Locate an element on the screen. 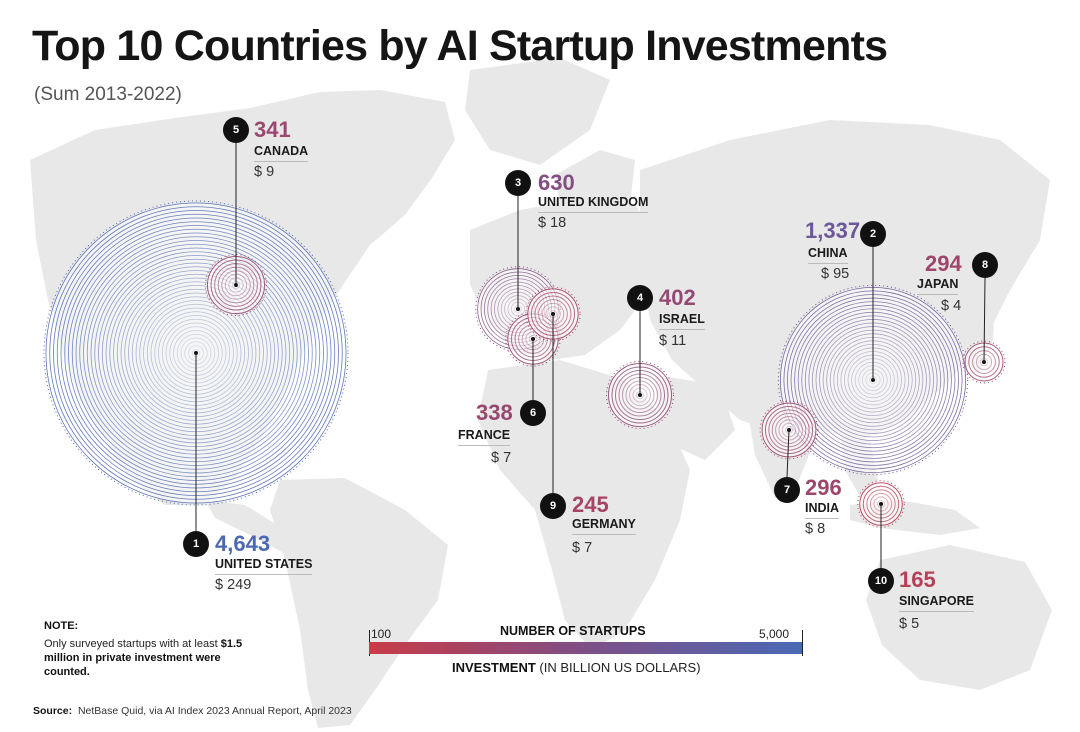 The width and height of the screenshot is (1080, 732). startups-count: 338 is located at coordinates (494, 412).